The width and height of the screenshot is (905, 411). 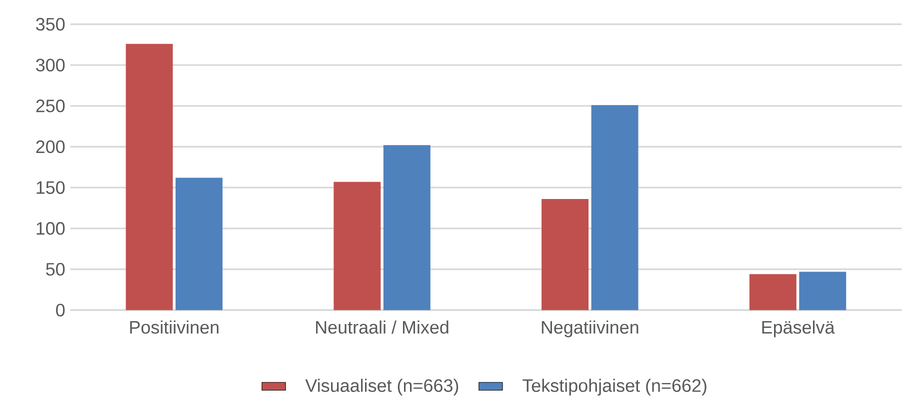 What do you see at coordinates (798, 329) in the screenshot?
I see `x-tick-label: Epäselvä` at bounding box center [798, 329].